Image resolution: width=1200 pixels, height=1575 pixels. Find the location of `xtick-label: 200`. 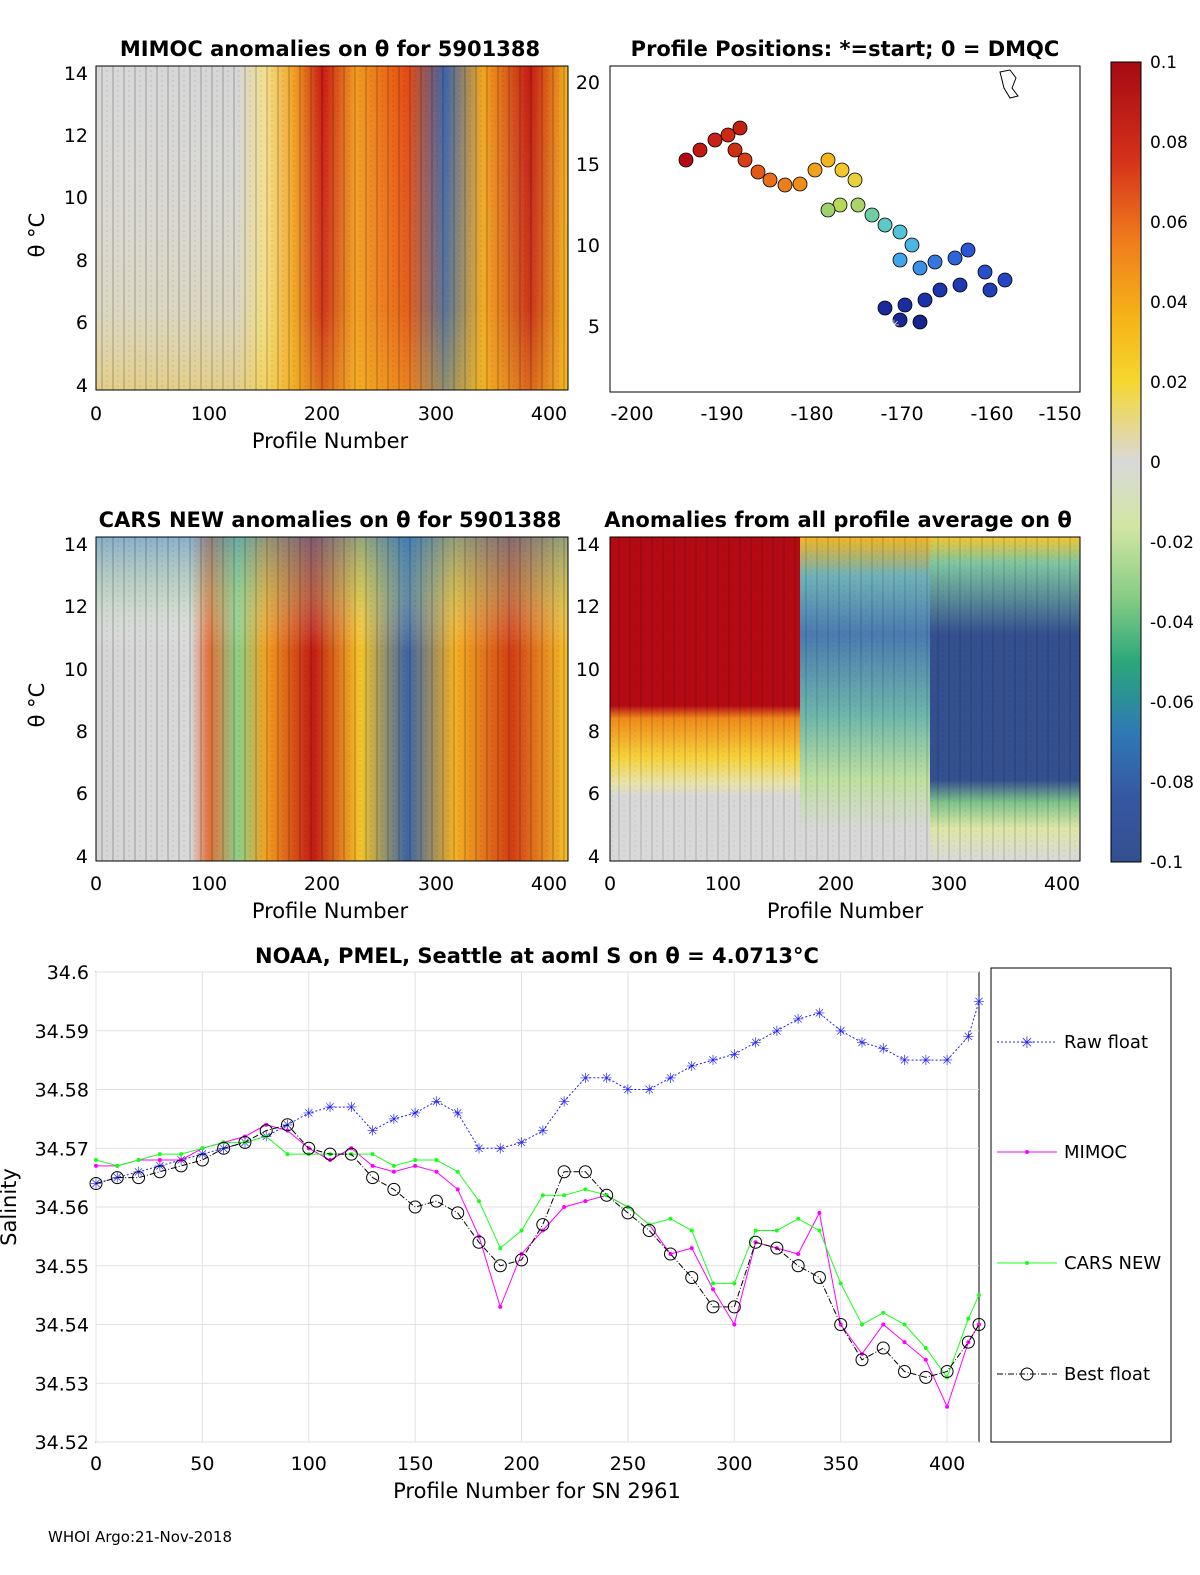

xtick-label: 200 is located at coordinates (521, 1464).